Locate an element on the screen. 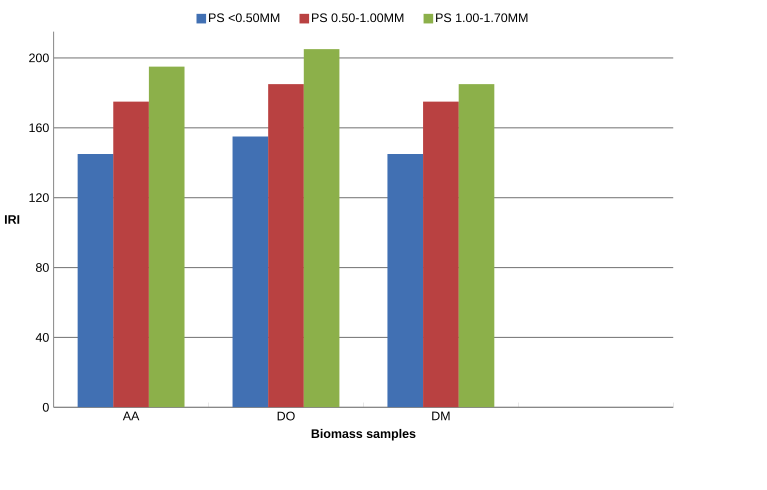 The height and width of the screenshot is (490, 767). y-axis-title: IRI is located at coordinates (12, 219).